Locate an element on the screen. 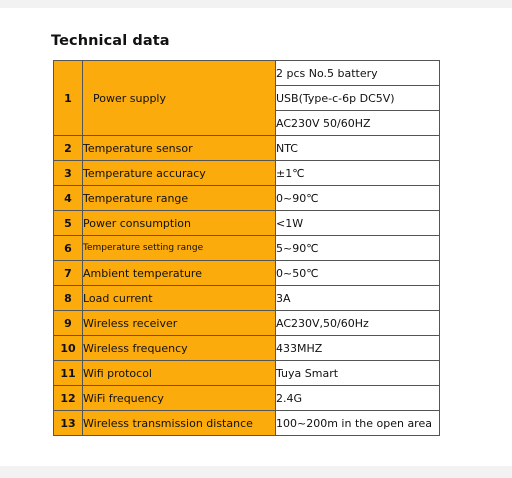  row-number: 4 is located at coordinates (68, 198).